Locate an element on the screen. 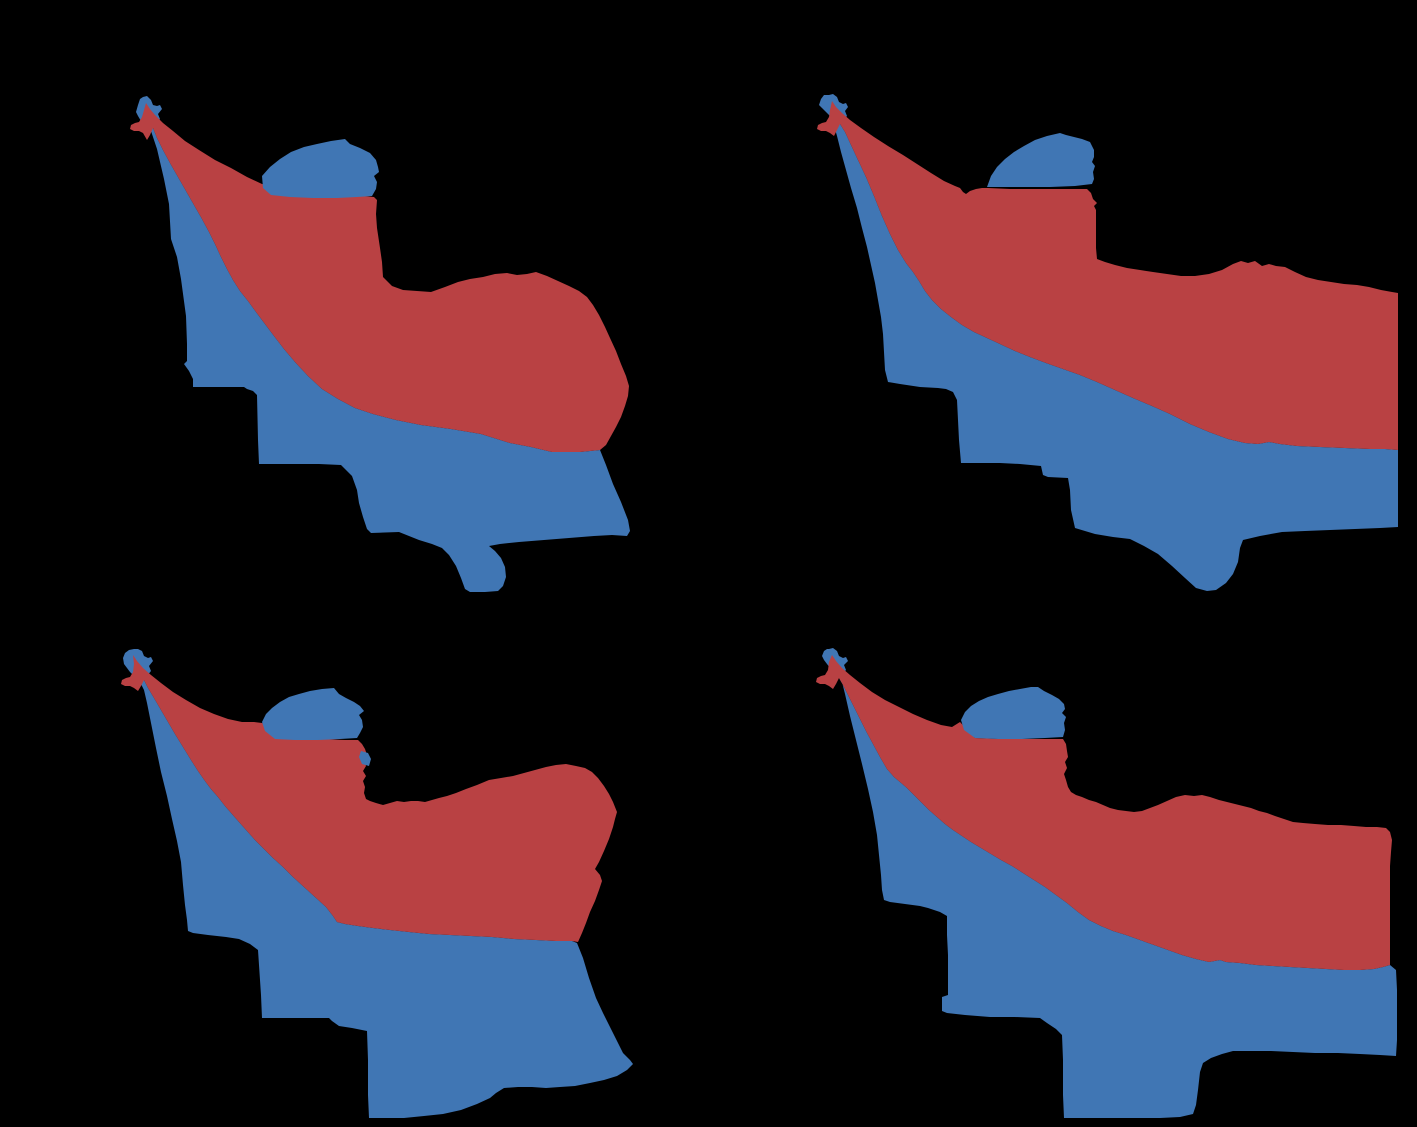  panel-top-left-red-band is located at coordinates (379, 277).